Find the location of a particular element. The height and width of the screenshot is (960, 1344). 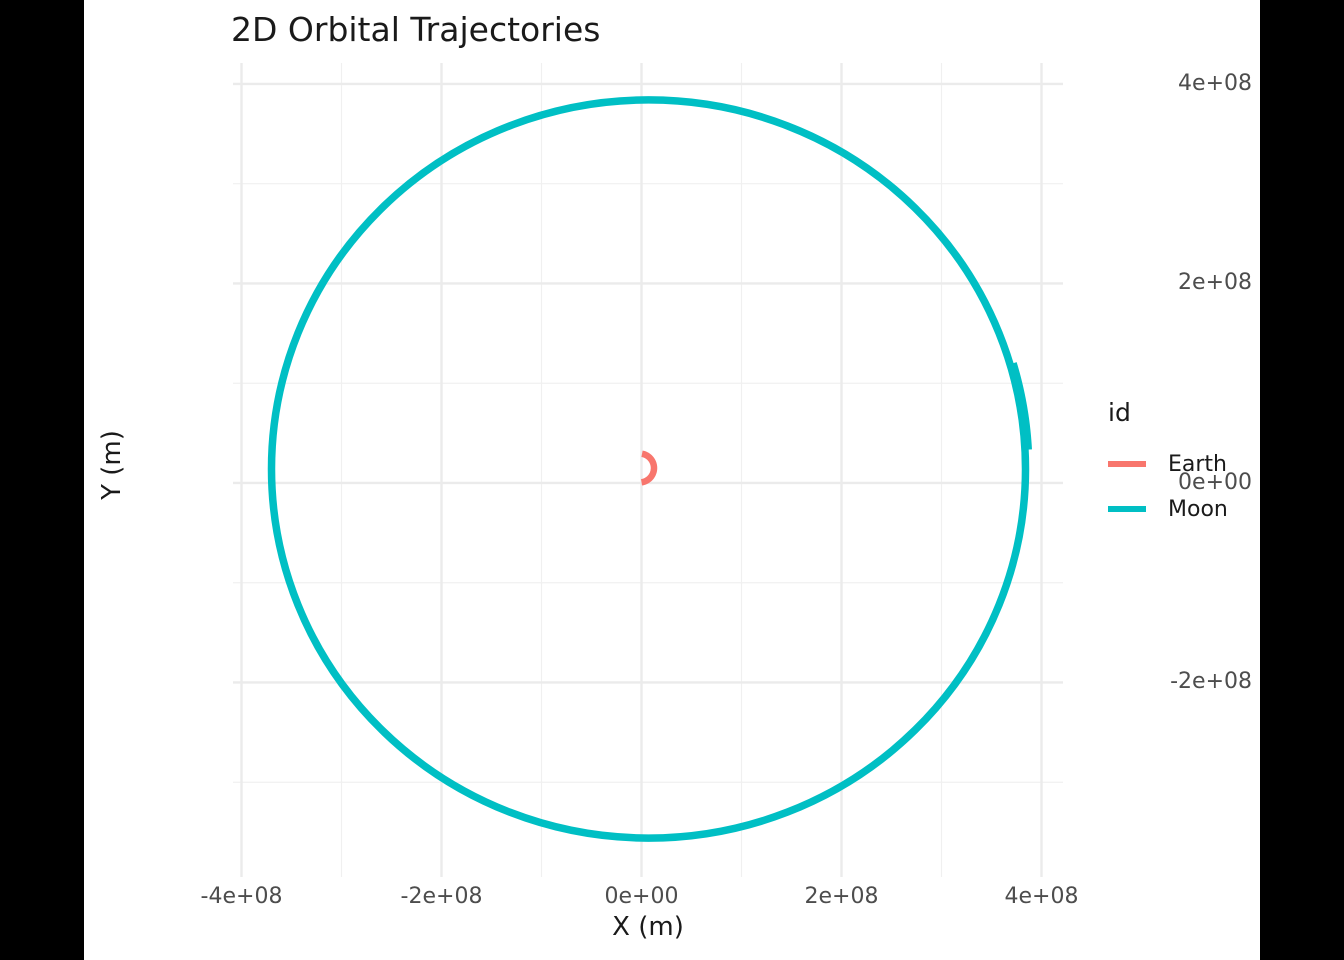

moon-trajectory-overlap is located at coordinates (1021, 406).